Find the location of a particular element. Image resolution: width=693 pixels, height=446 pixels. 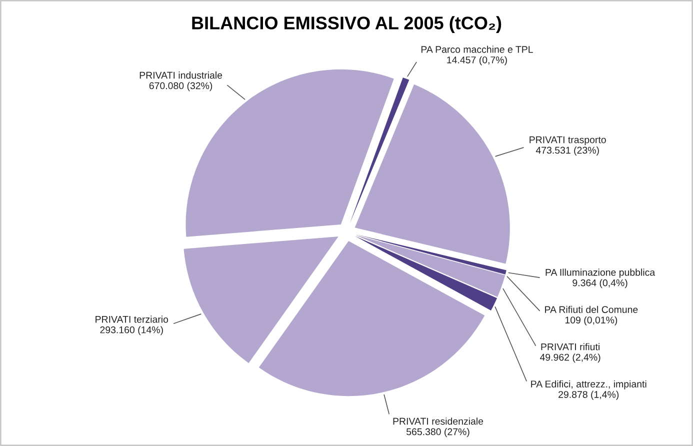

slice-label: PA Parco macchine e TPL is located at coordinates (477, 49).